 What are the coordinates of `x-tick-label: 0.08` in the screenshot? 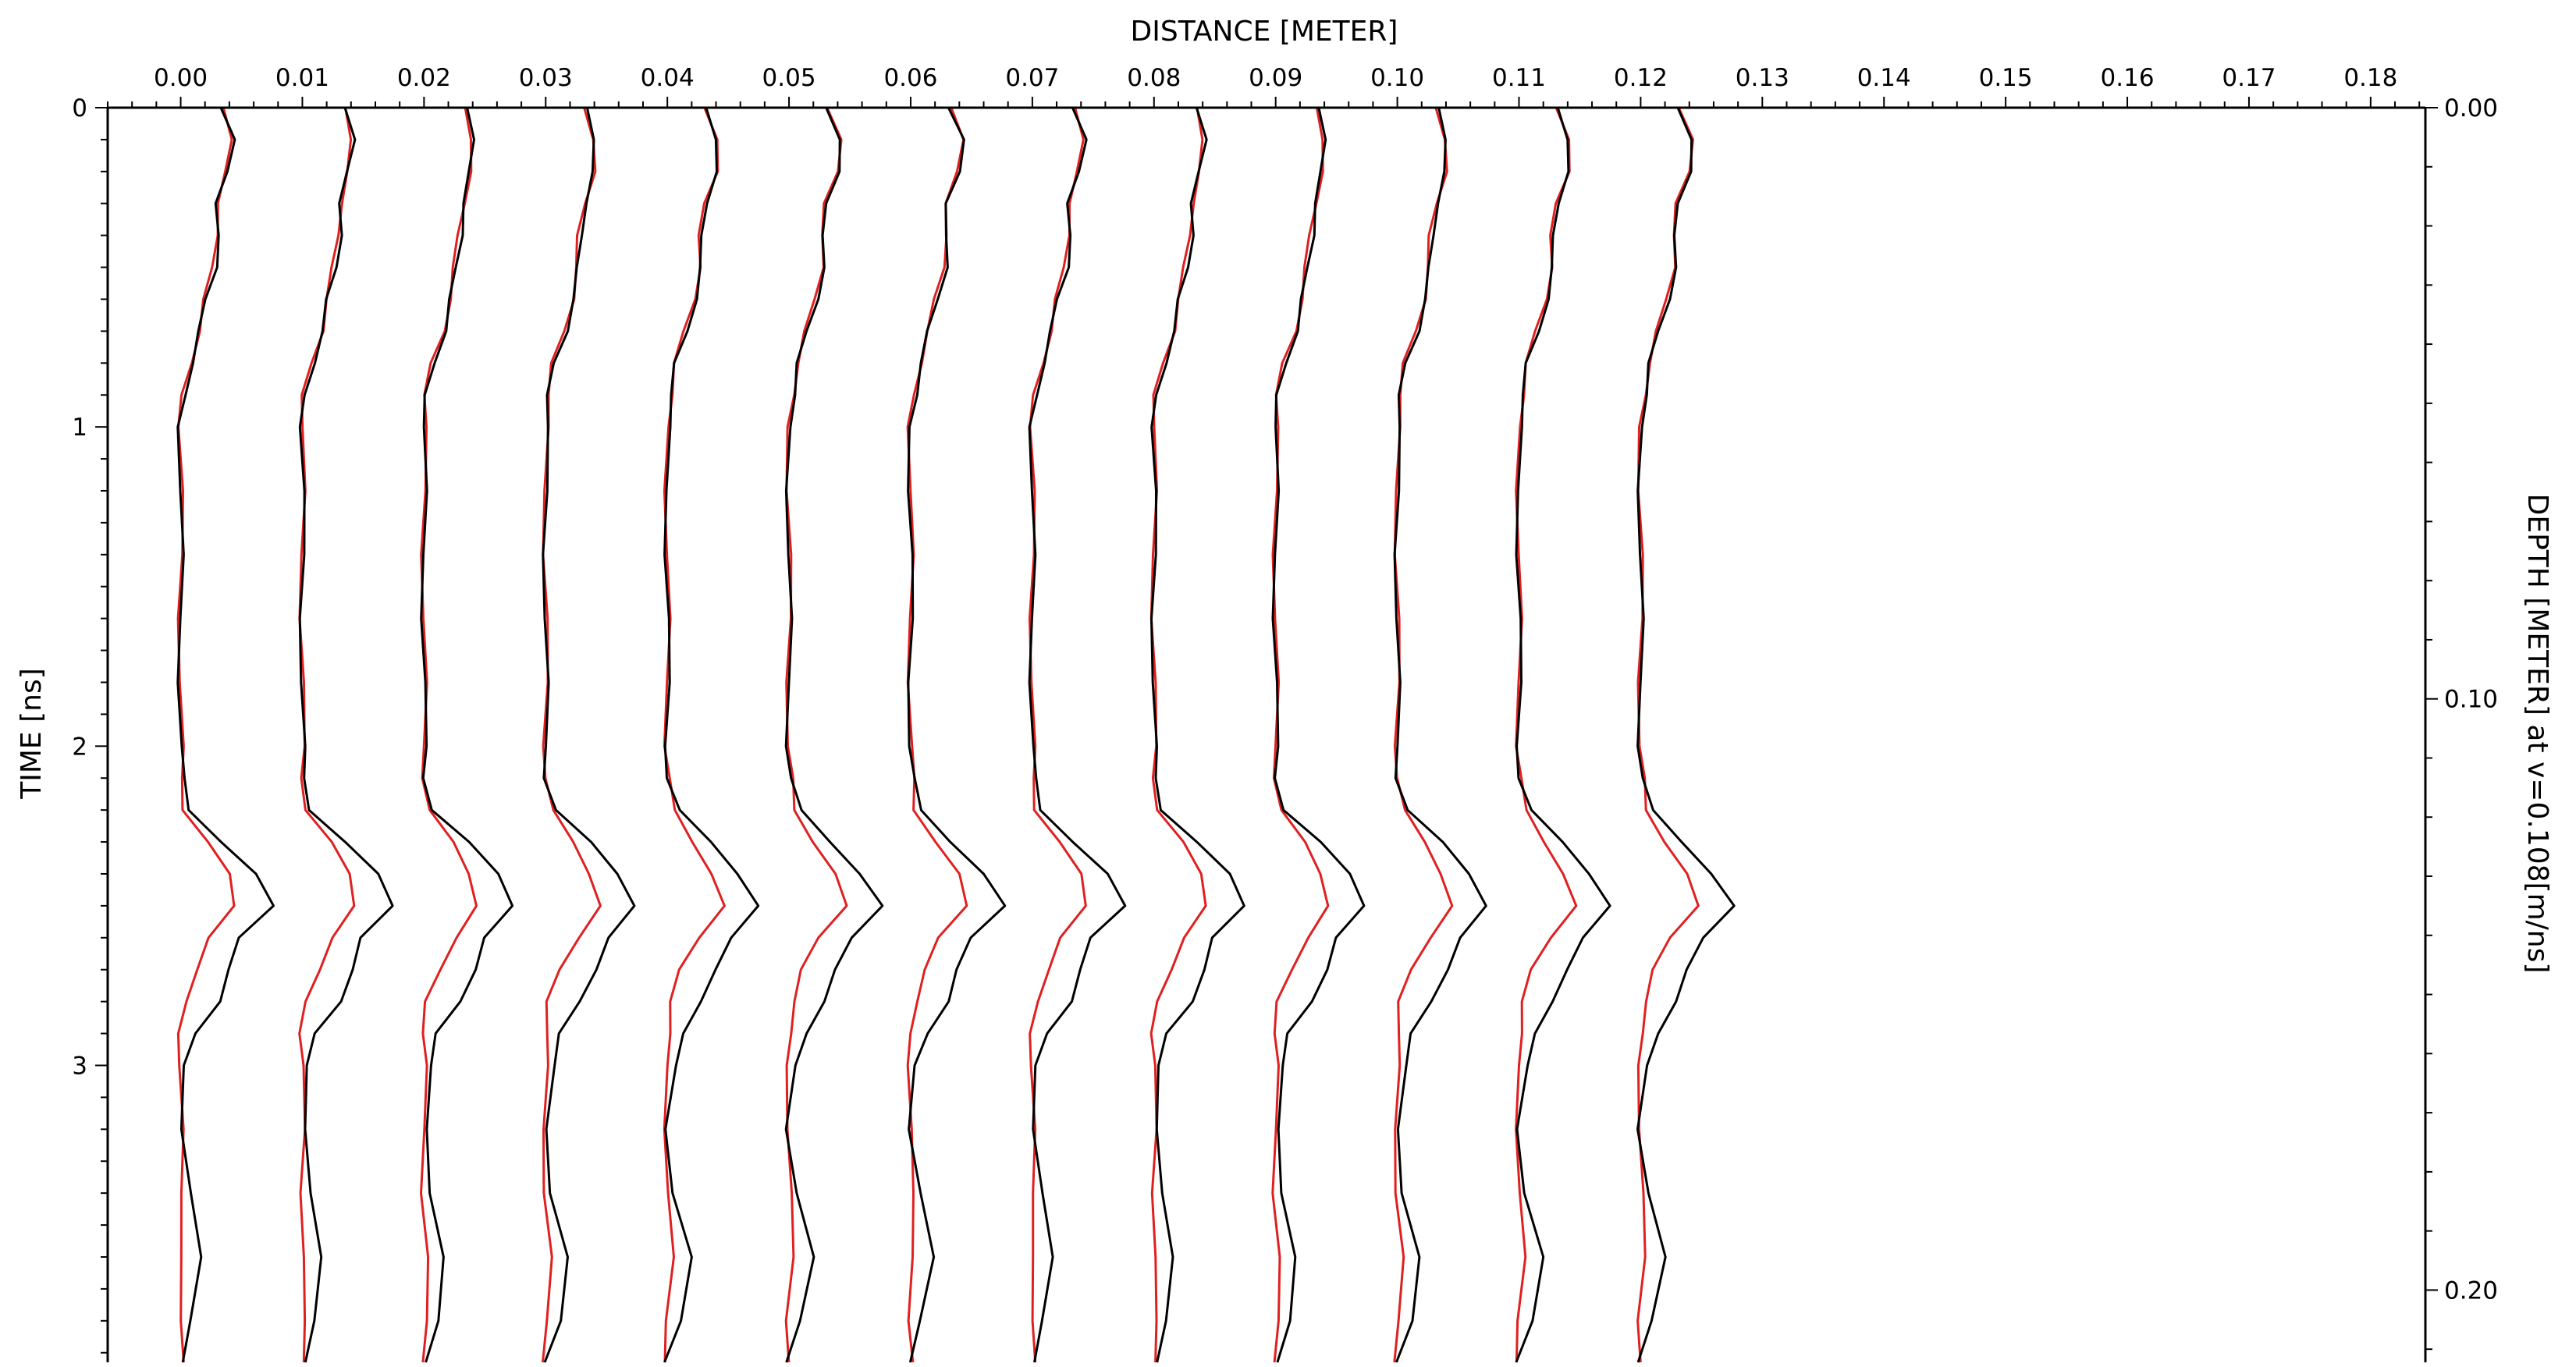 It's located at (1154, 78).